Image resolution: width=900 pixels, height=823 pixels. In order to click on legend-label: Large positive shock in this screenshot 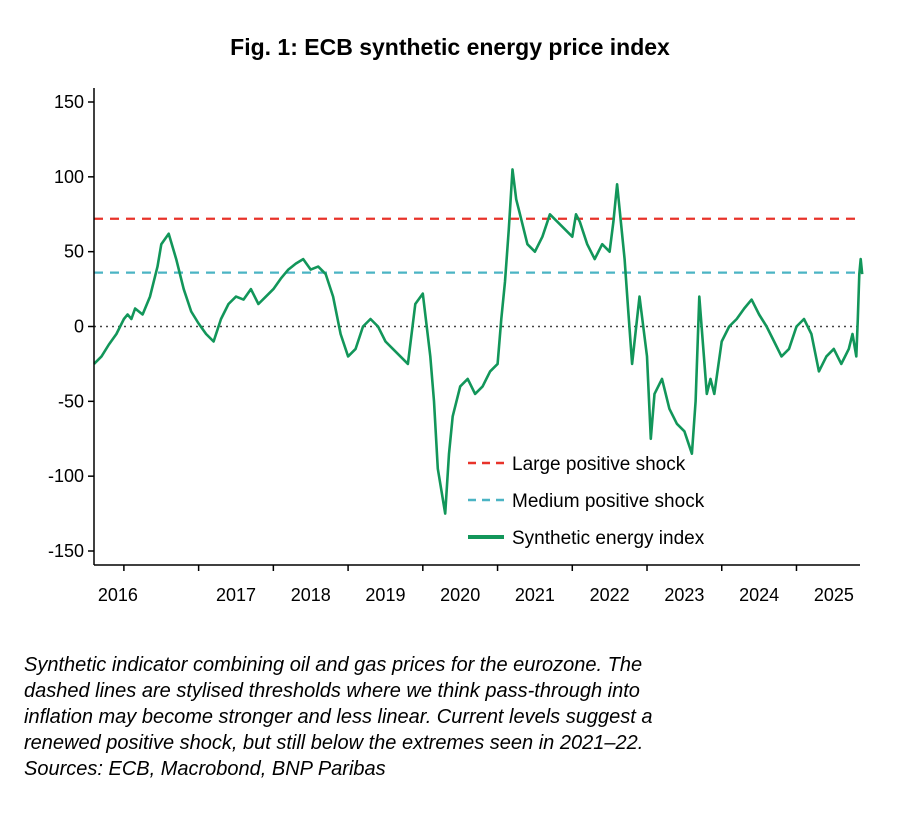, I will do `click(599, 464)`.